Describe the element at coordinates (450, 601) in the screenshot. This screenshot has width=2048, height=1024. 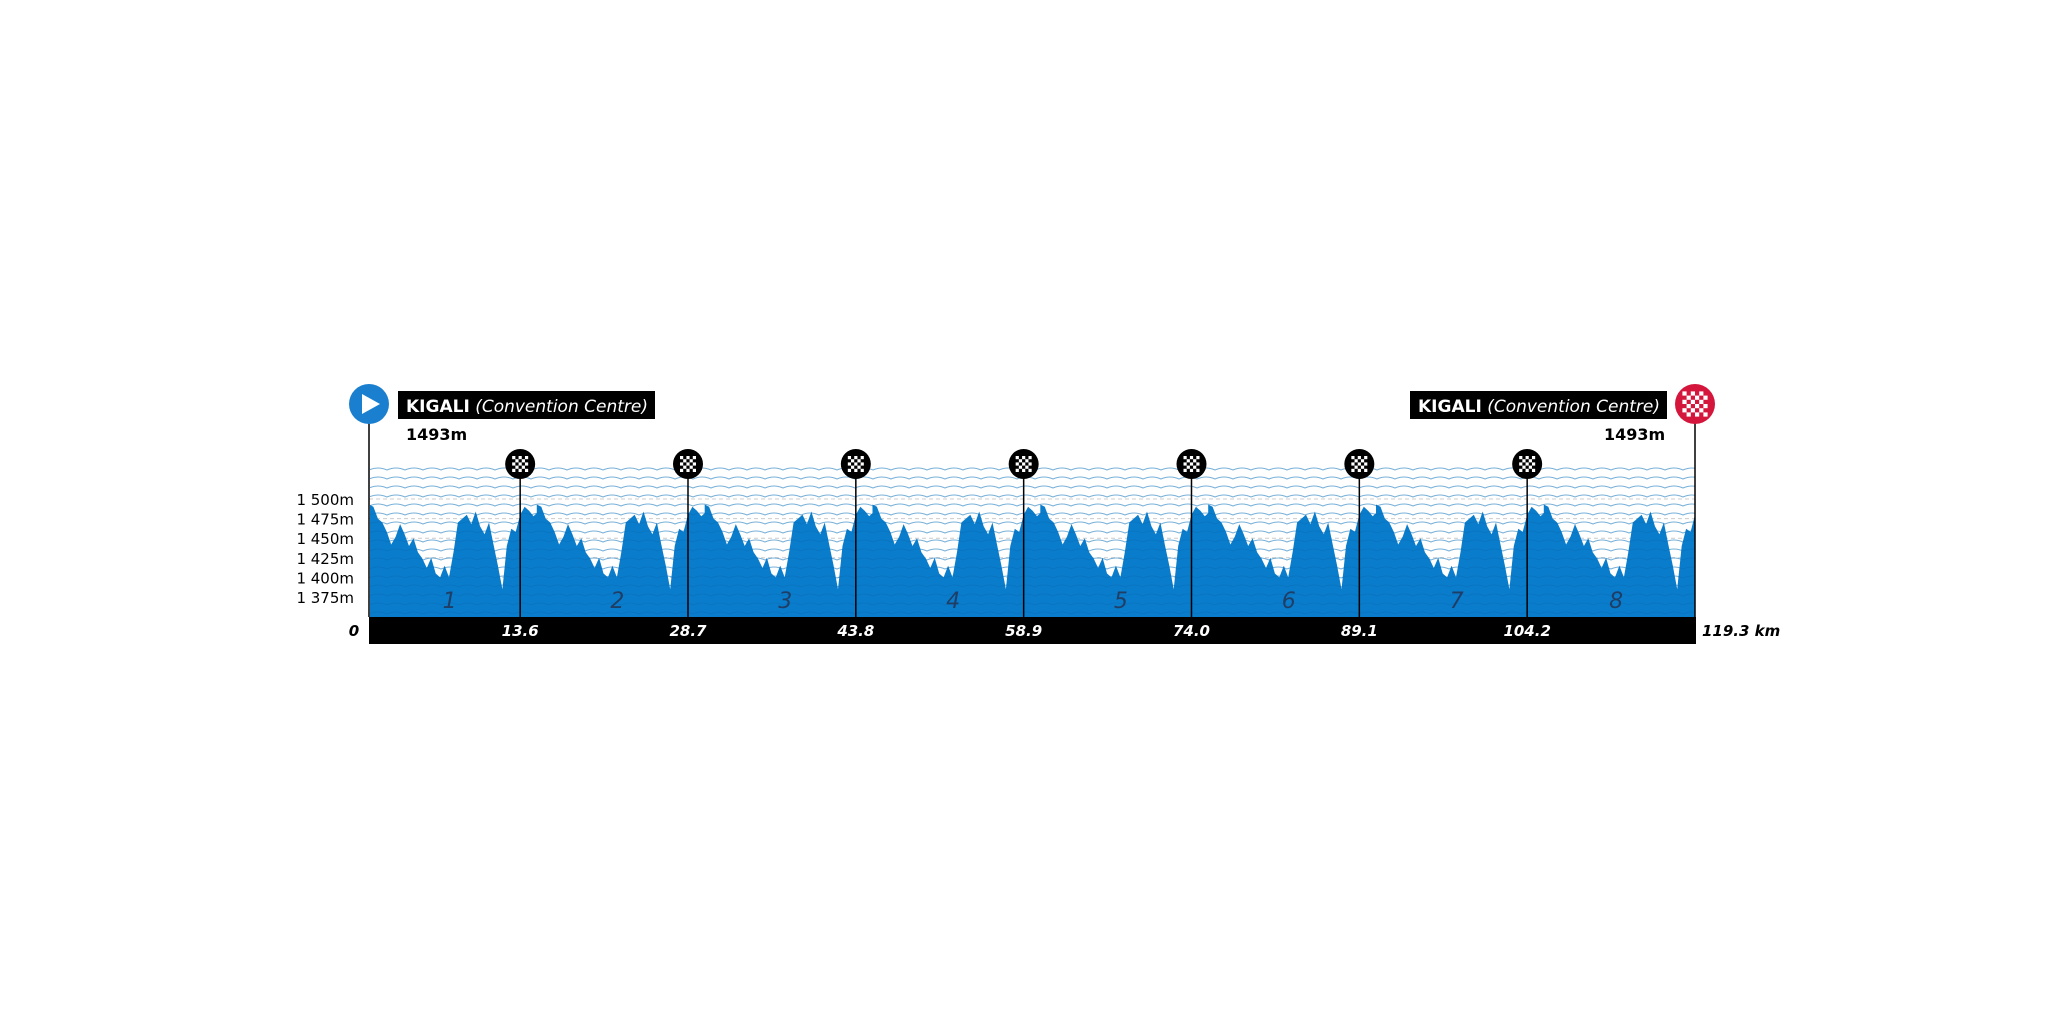
I see `lap-number: 1` at that location.